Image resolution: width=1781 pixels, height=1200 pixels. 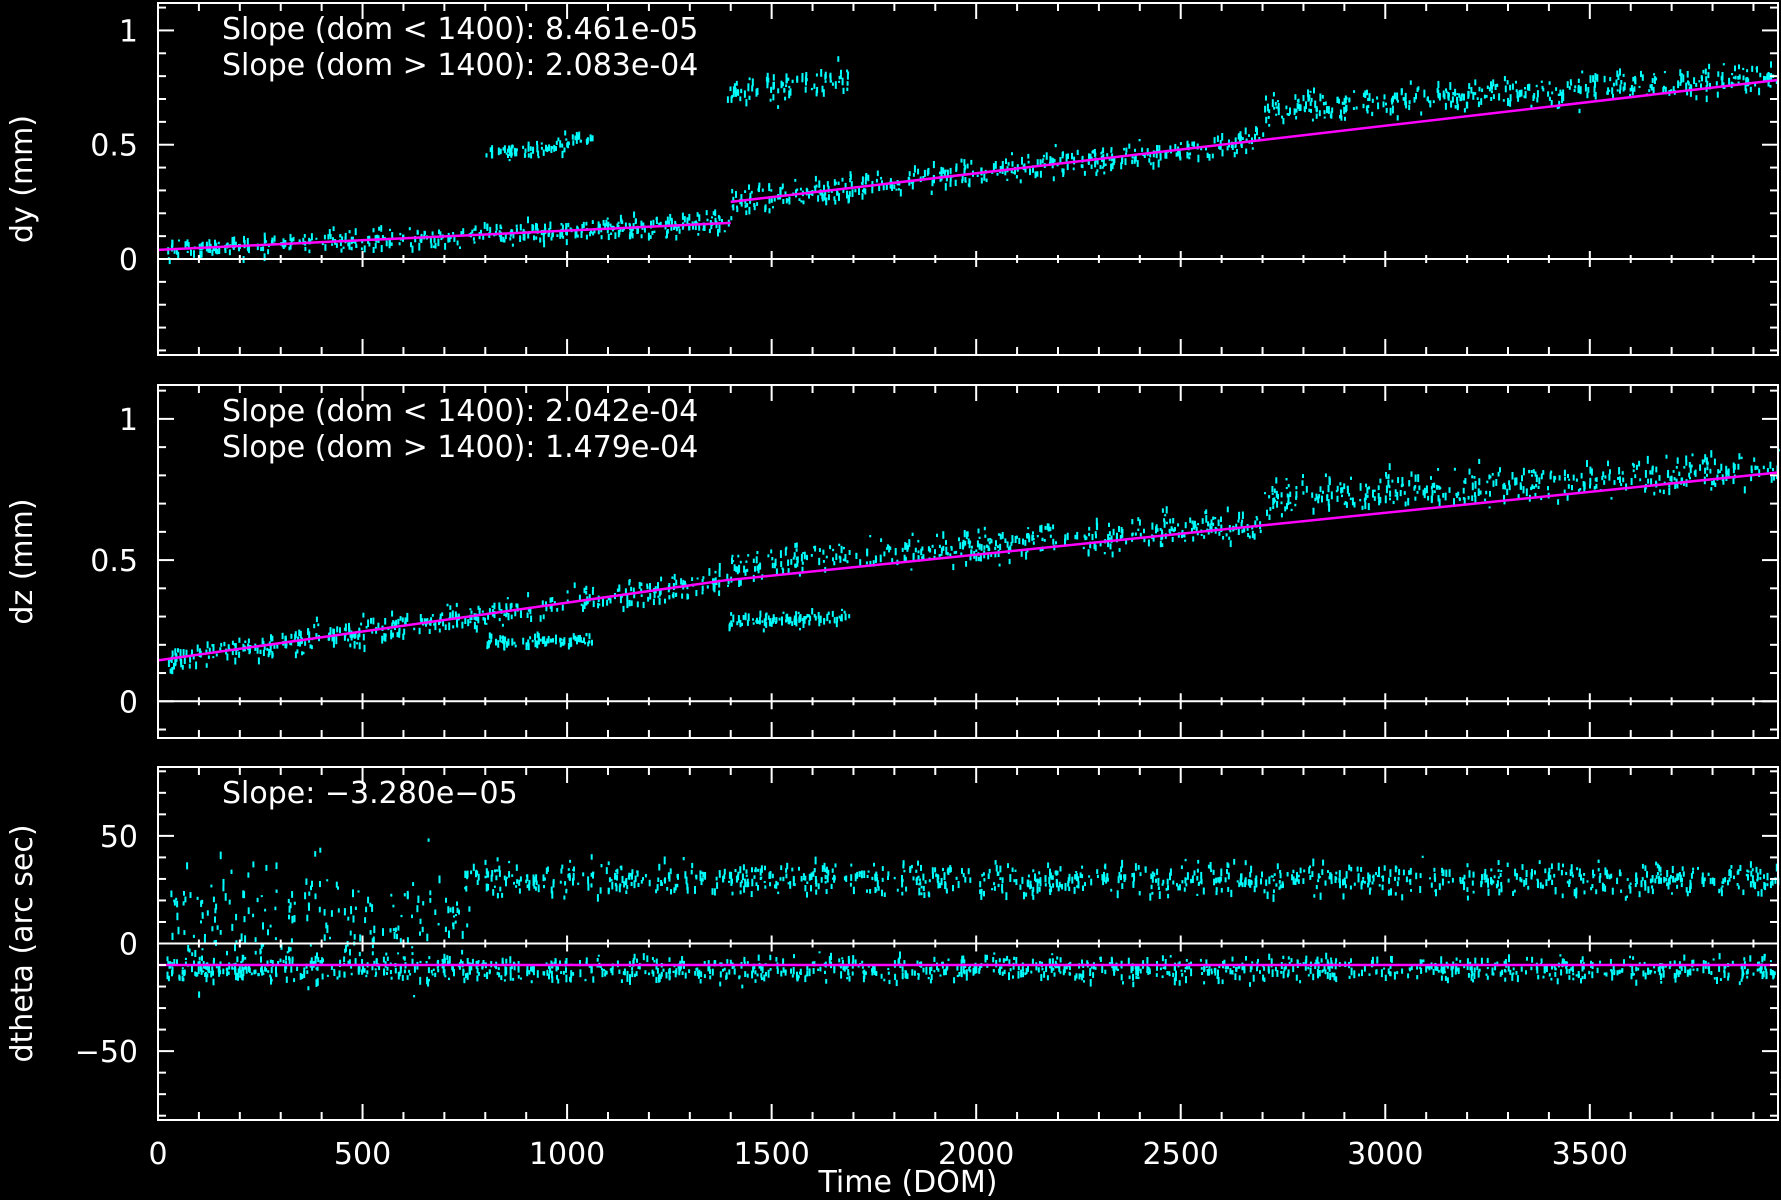 I want to click on slope-annotation: Slope (dom < 1400): 8.461e-05, so click(x=460, y=29).